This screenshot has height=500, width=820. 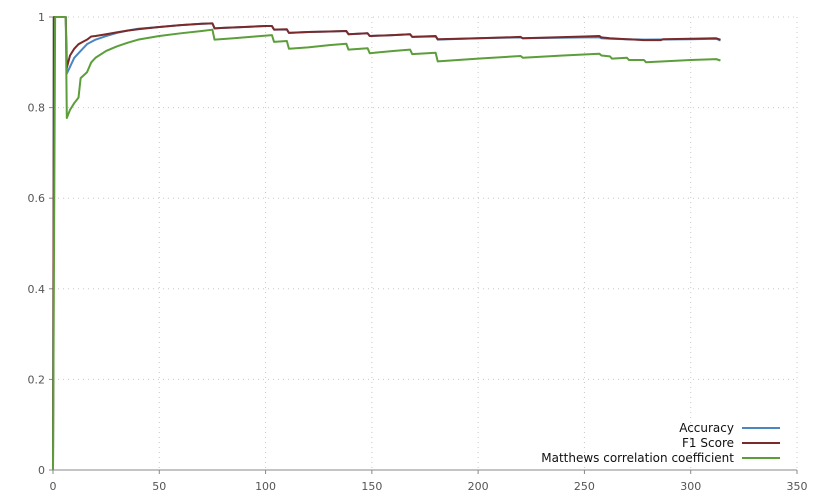 What do you see at coordinates (690, 486) in the screenshot?
I see `x-tick-label: 300` at bounding box center [690, 486].